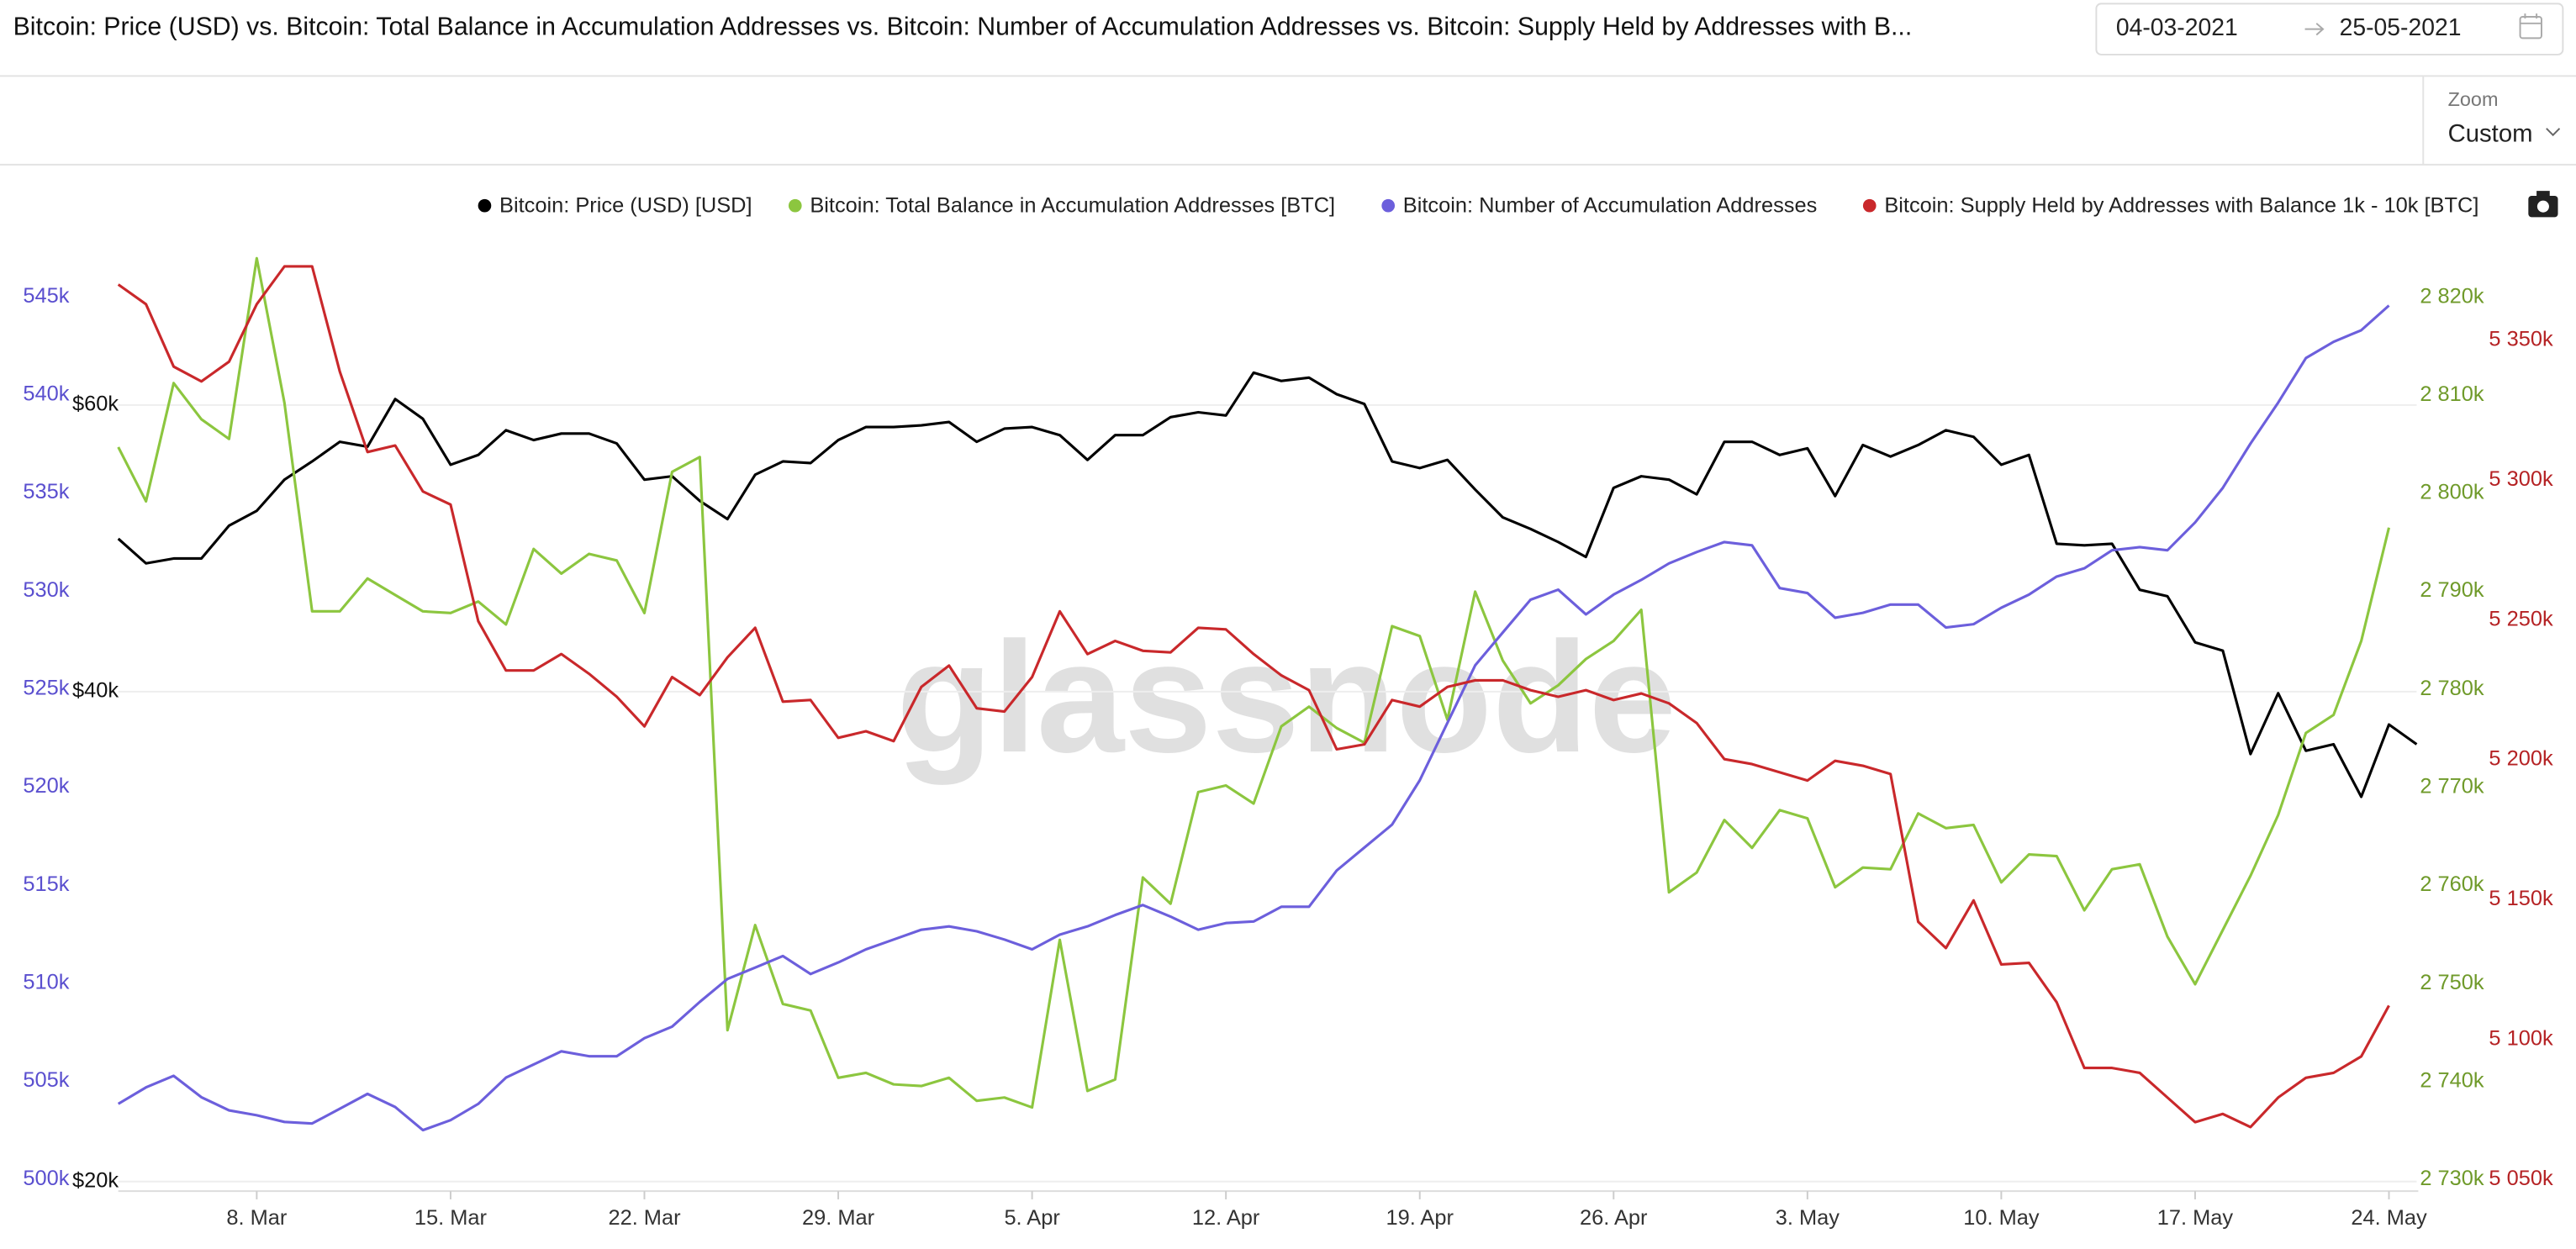 The height and width of the screenshot is (1249, 2576). Describe the element at coordinates (2177, 27) in the screenshot. I see `date-from: 04-03-2021` at that location.